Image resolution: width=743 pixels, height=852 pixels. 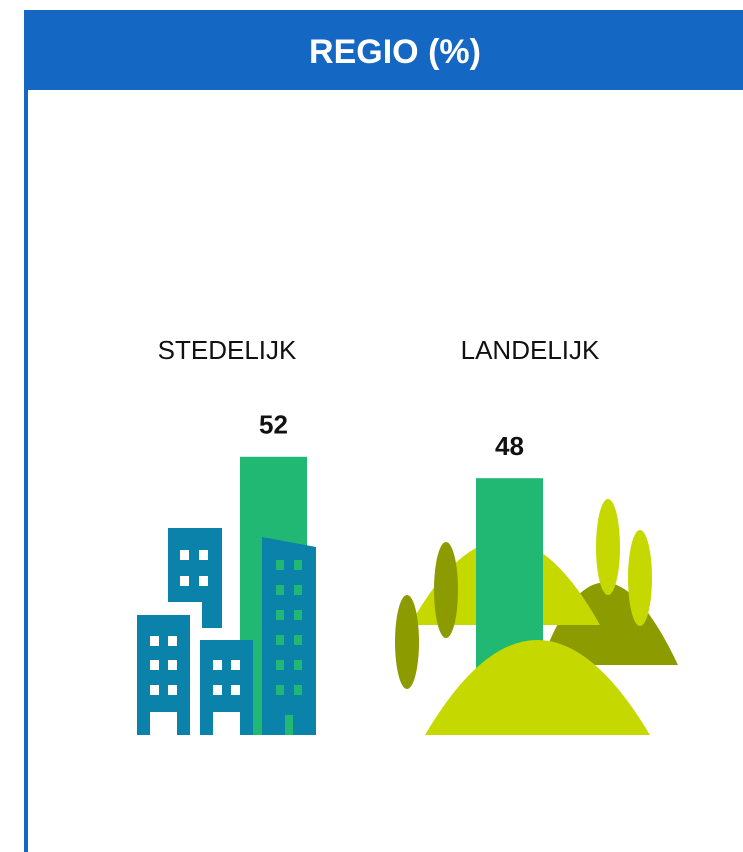 What do you see at coordinates (530, 350) in the screenshot?
I see `category-label: LANDELIJK` at bounding box center [530, 350].